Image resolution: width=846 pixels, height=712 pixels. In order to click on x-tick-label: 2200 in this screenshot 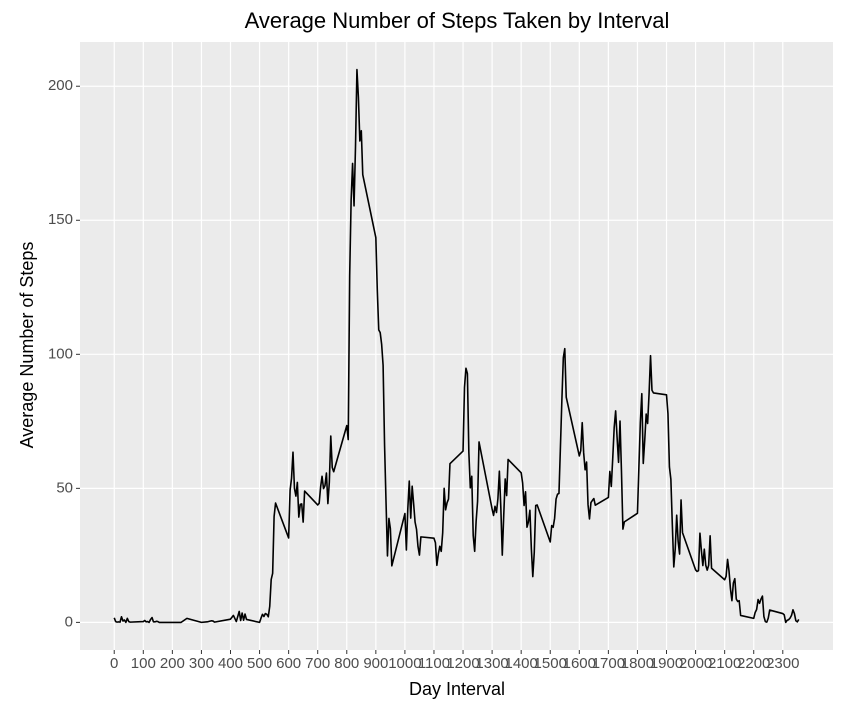, I will do `click(753, 663)`.